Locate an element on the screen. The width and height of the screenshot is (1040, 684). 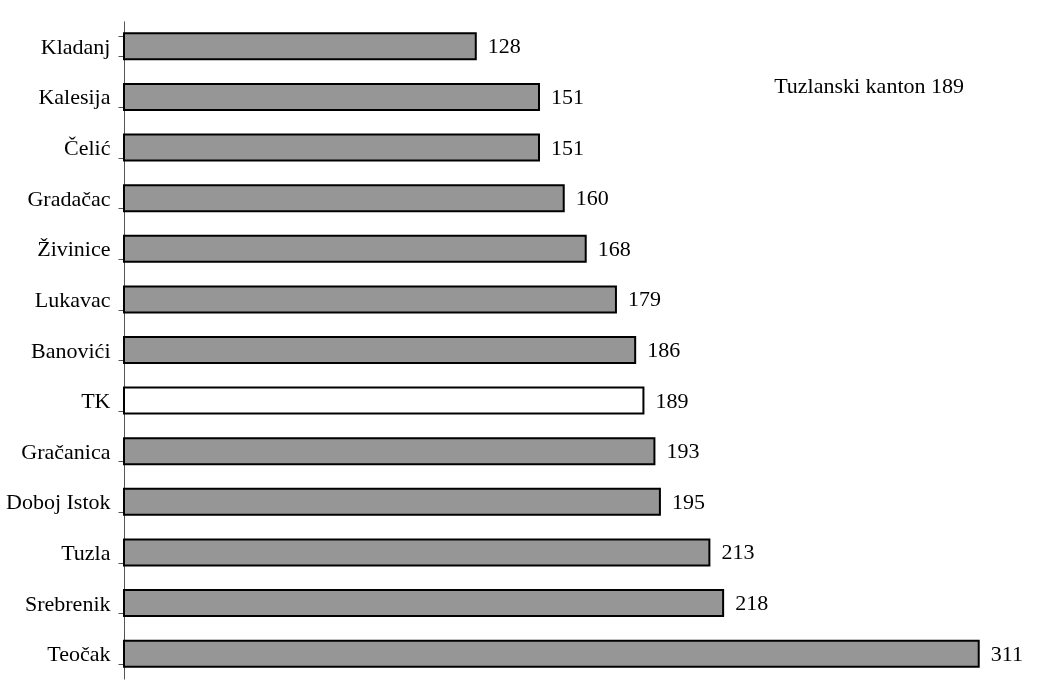
data-label: 160 is located at coordinates (592, 198).